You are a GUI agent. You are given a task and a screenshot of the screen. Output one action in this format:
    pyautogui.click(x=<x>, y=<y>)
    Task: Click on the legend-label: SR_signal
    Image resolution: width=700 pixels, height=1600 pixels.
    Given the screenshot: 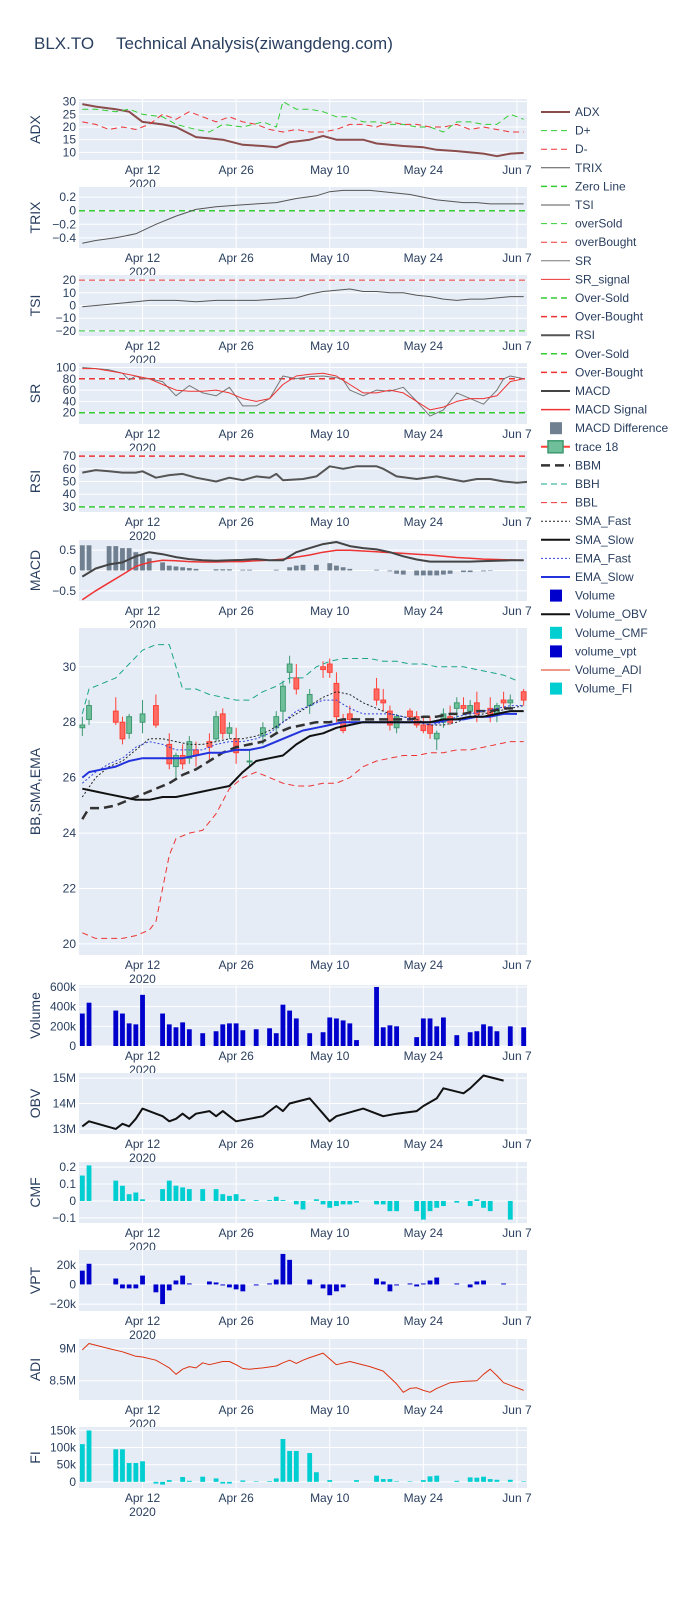 What is the action you would take?
    pyautogui.click(x=602, y=279)
    